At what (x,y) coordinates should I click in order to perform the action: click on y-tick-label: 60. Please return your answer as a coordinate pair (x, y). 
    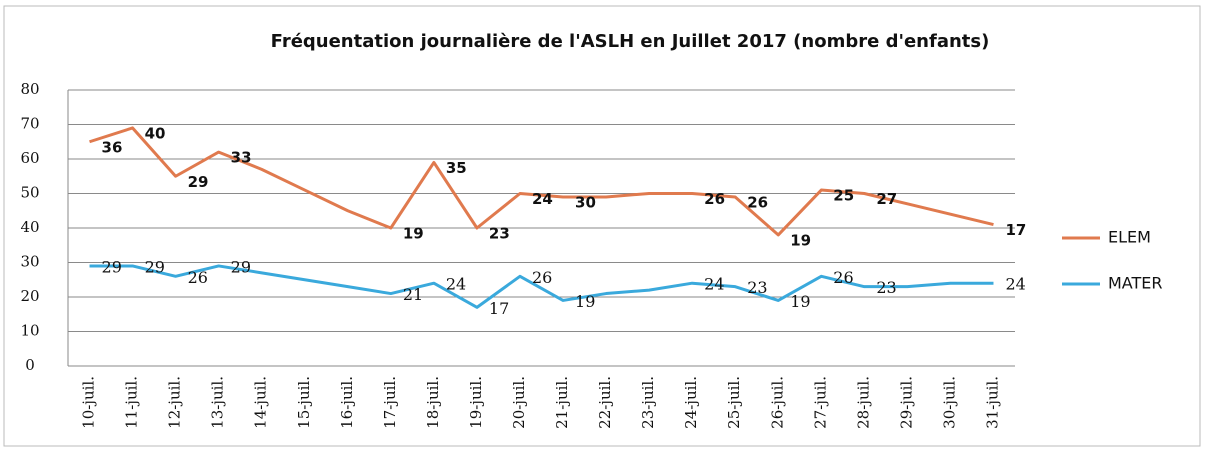
    Looking at the image, I should click on (29, 158).